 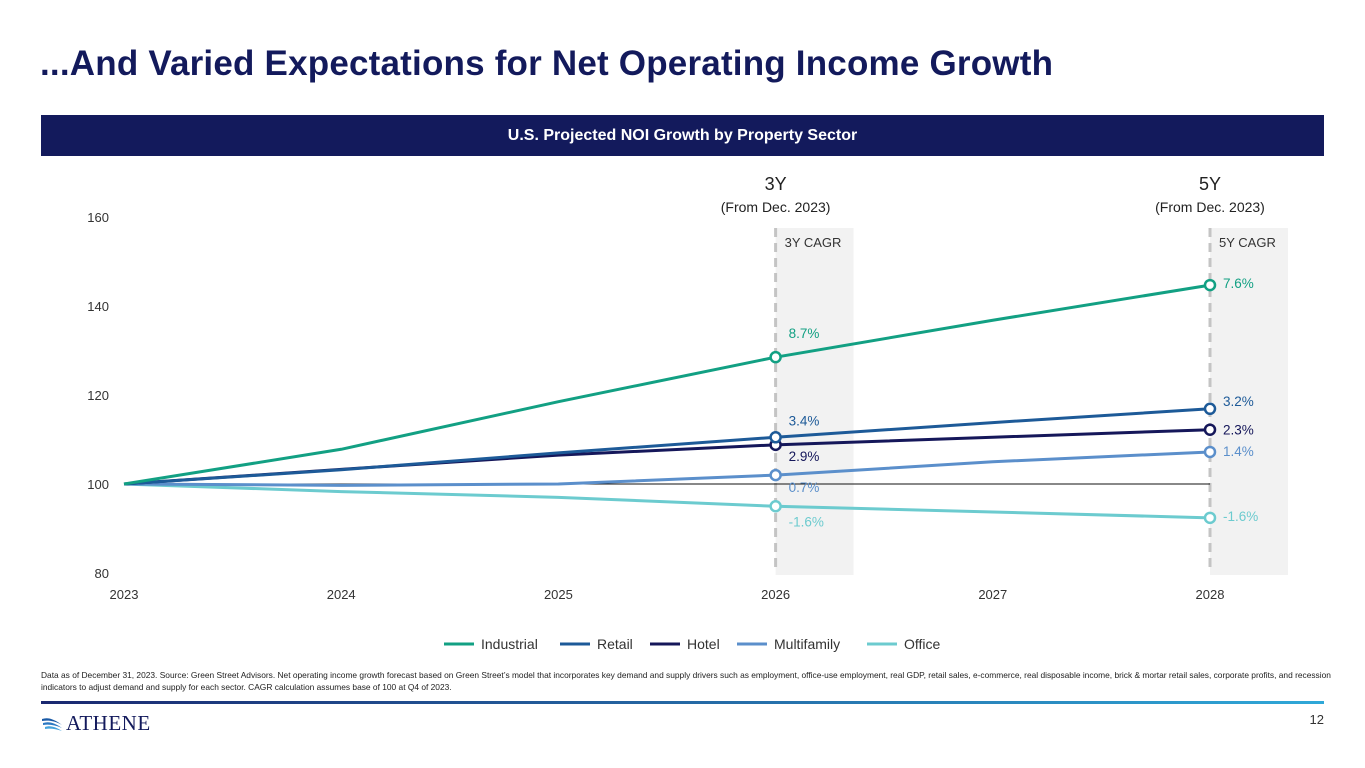 I want to click on five-year-cagr-label: 5Y CAGR, so click(x=1247, y=242).